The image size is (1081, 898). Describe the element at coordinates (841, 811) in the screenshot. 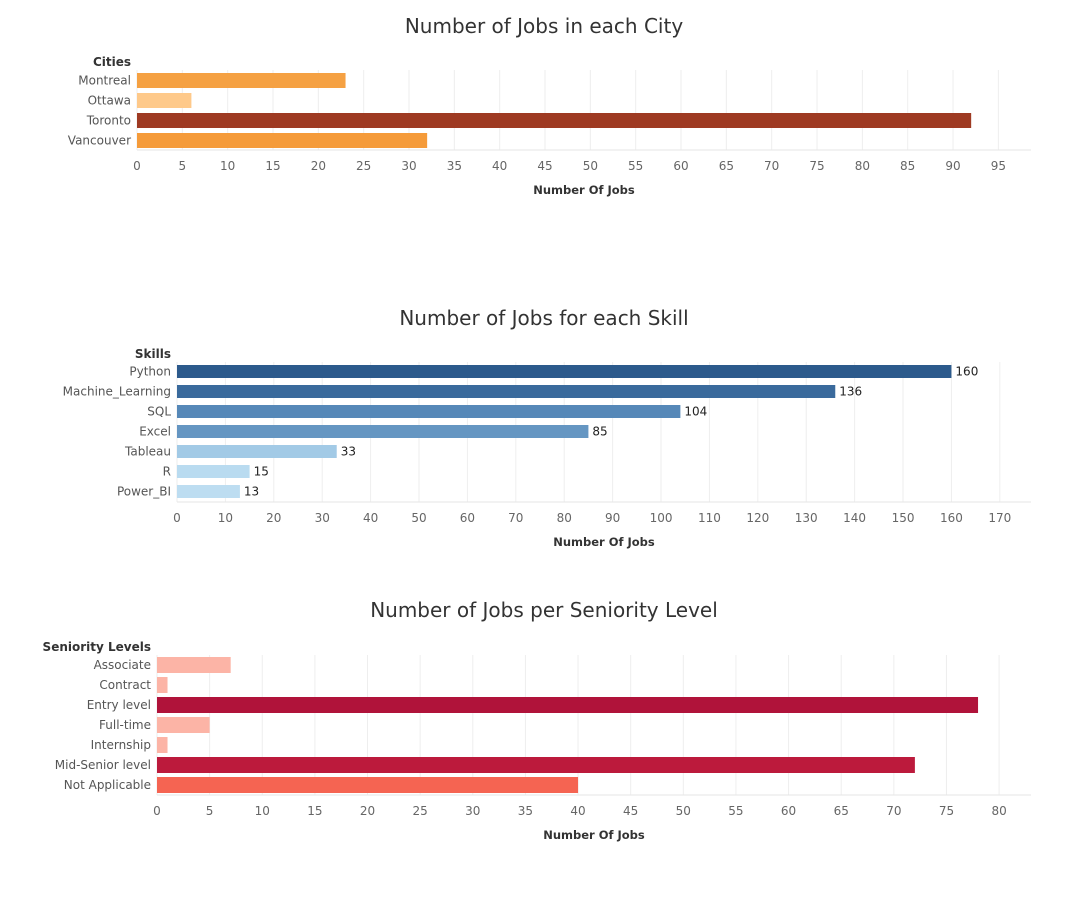

I see `seniority-x-tick-label: 65` at that location.